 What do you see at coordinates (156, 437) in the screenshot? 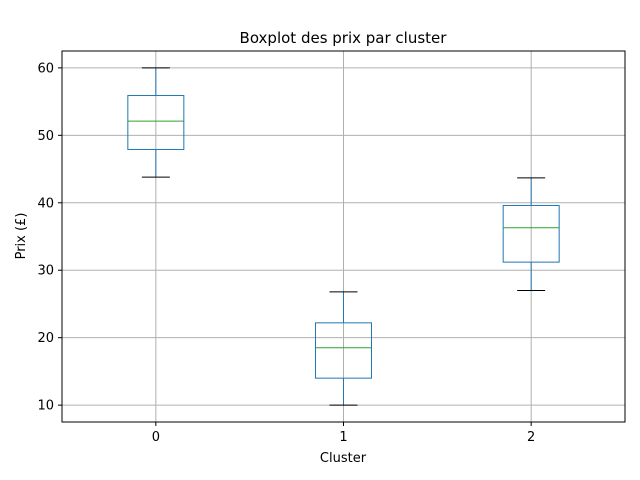
I see `x-tick-label: 0` at bounding box center [156, 437].